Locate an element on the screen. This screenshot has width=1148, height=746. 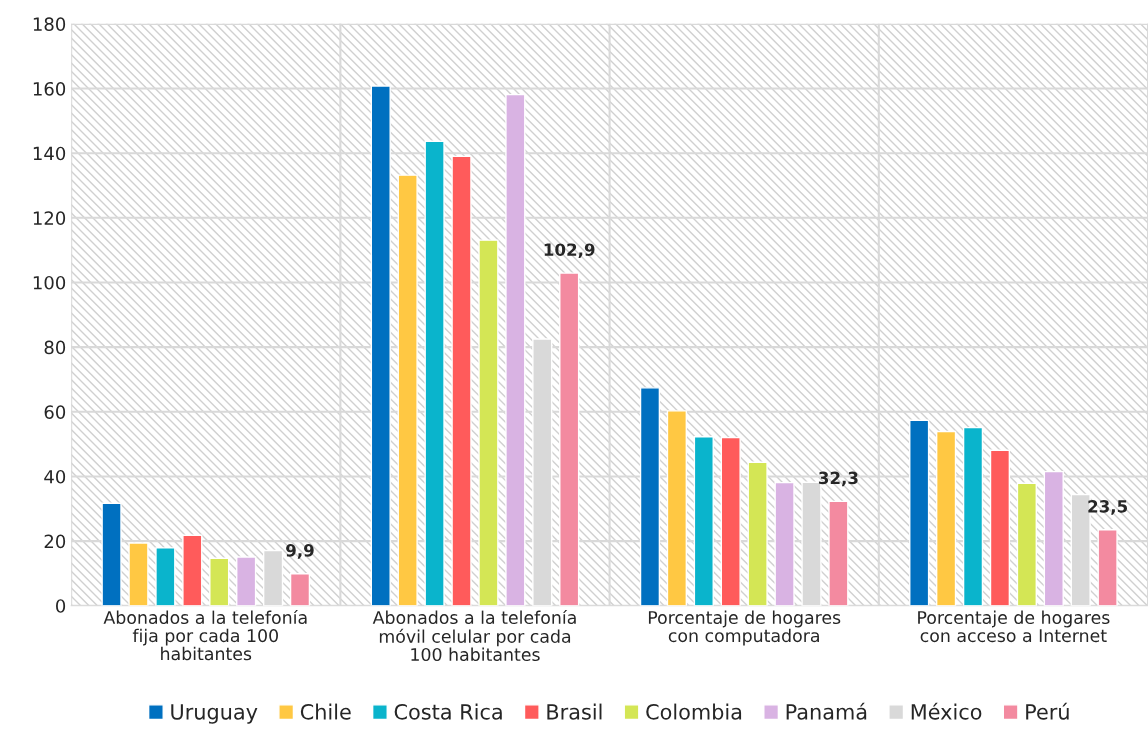
legend-label: Colombia is located at coordinates (694, 711).